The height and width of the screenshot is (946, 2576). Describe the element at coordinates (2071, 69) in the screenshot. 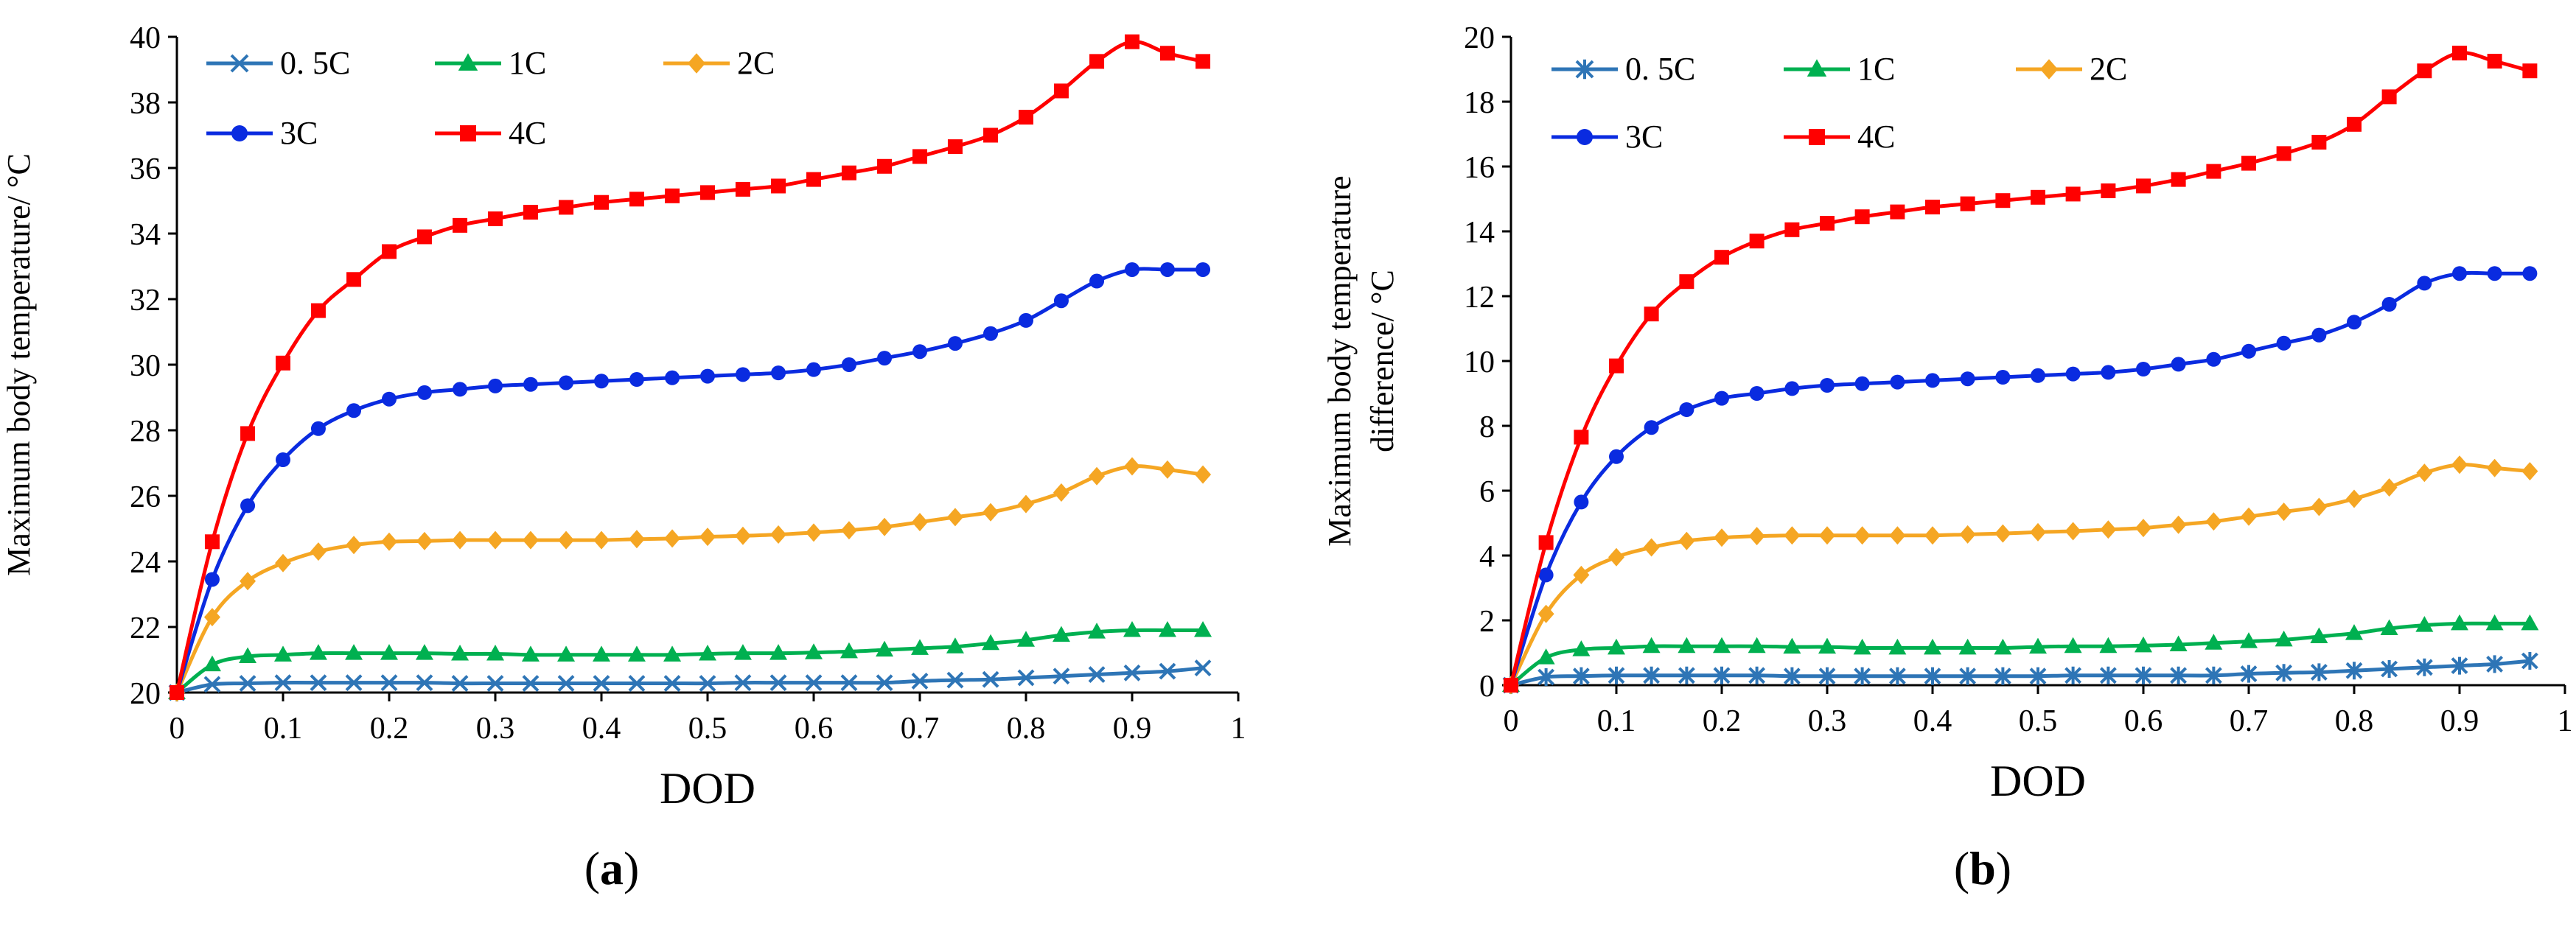

I see `legend-entry: 2C` at that location.